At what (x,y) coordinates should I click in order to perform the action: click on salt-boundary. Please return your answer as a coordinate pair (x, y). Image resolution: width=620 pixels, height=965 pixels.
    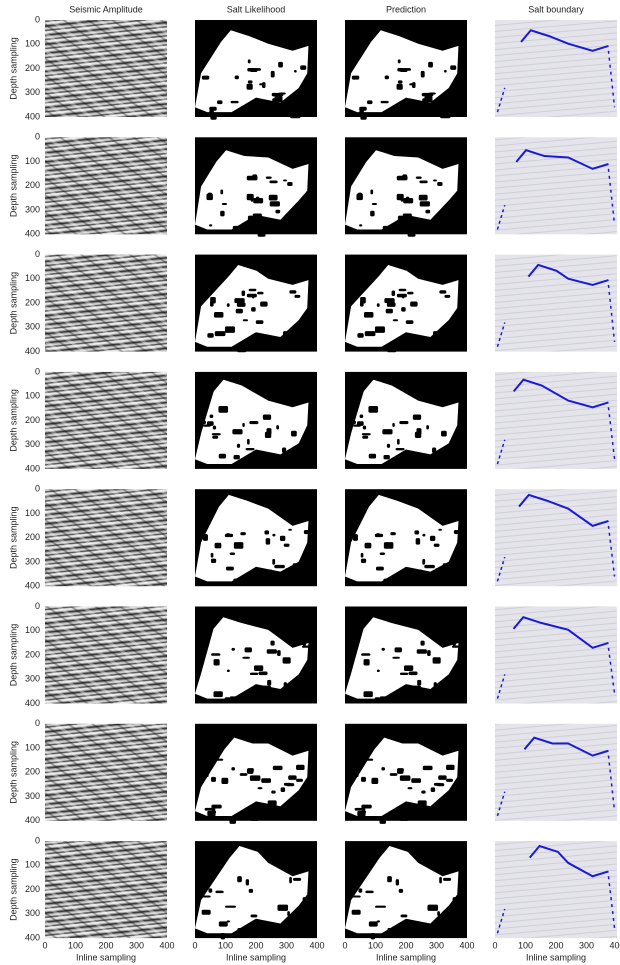
    Looking at the image, I should click on (562, 159).